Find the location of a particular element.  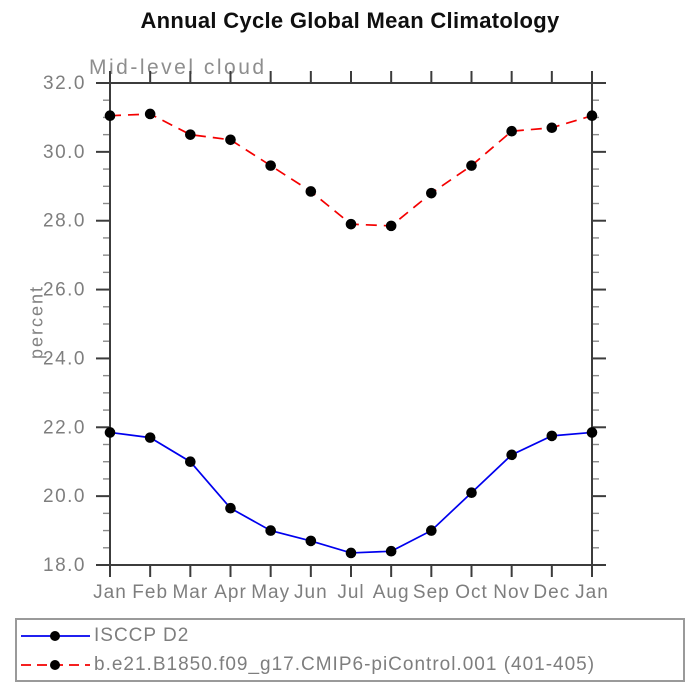

legend-line-sample-blue is located at coordinates (55, 635).